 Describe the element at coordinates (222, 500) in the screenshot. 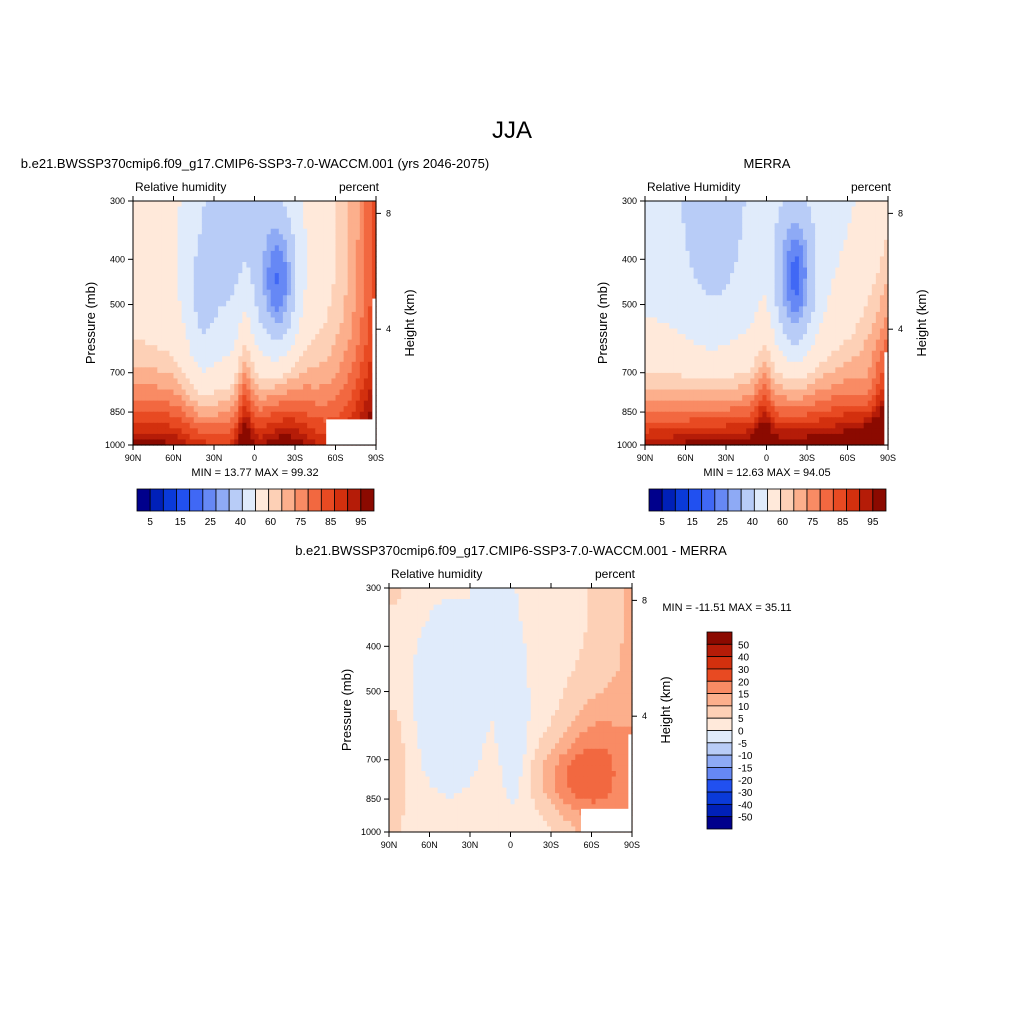

I see `colorbar-box` at that location.